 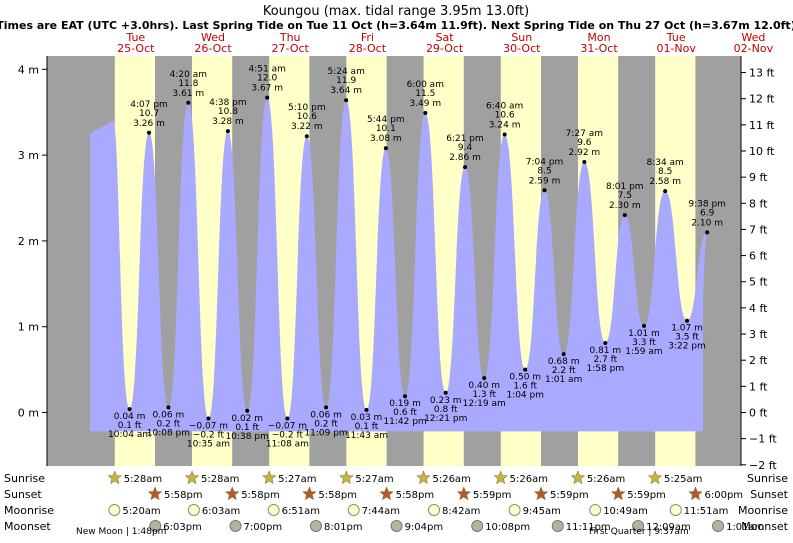 I want to click on low-tide-ft: 3.3 ft, so click(x=644, y=343).